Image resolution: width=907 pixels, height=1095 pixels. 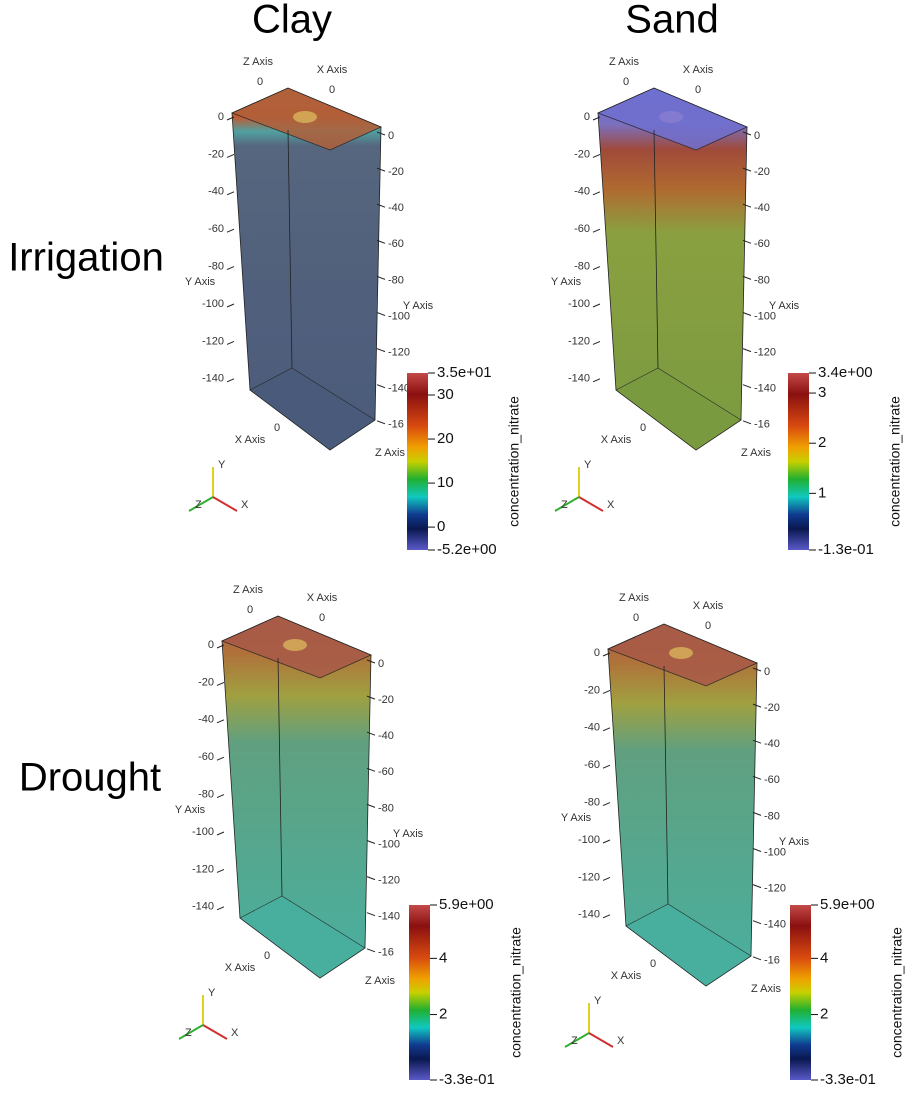 I want to click on column-title: Clay, so click(x=292, y=21).